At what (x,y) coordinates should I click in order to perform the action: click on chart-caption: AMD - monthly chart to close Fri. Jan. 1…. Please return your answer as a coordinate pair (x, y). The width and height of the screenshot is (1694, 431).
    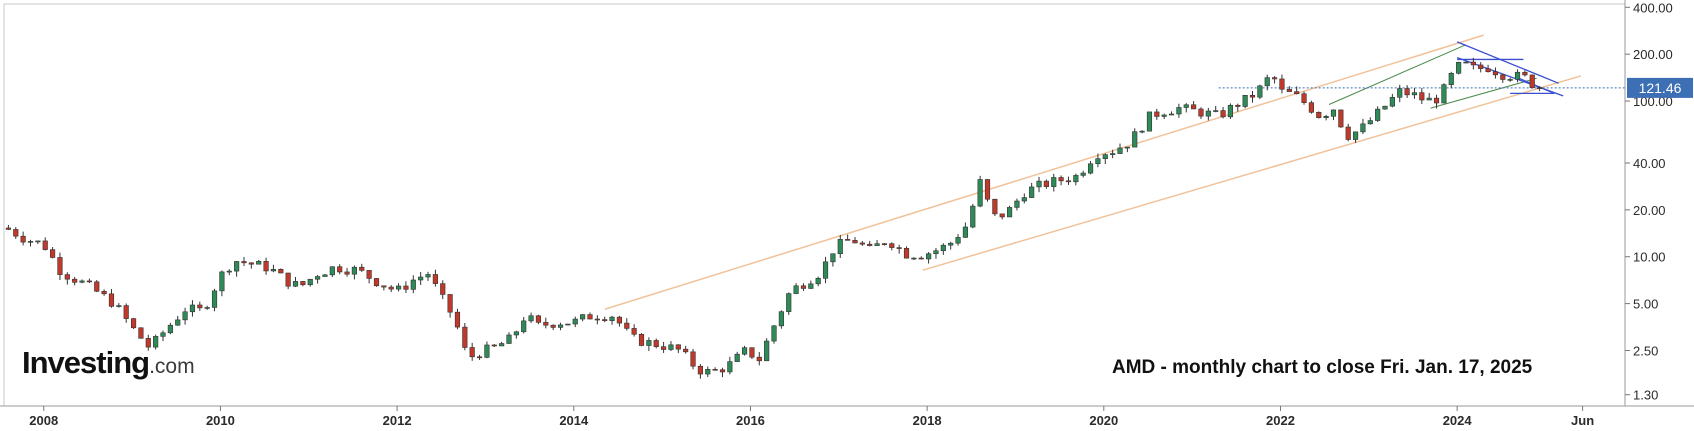
    Looking at the image, I should click on (1322, 367).